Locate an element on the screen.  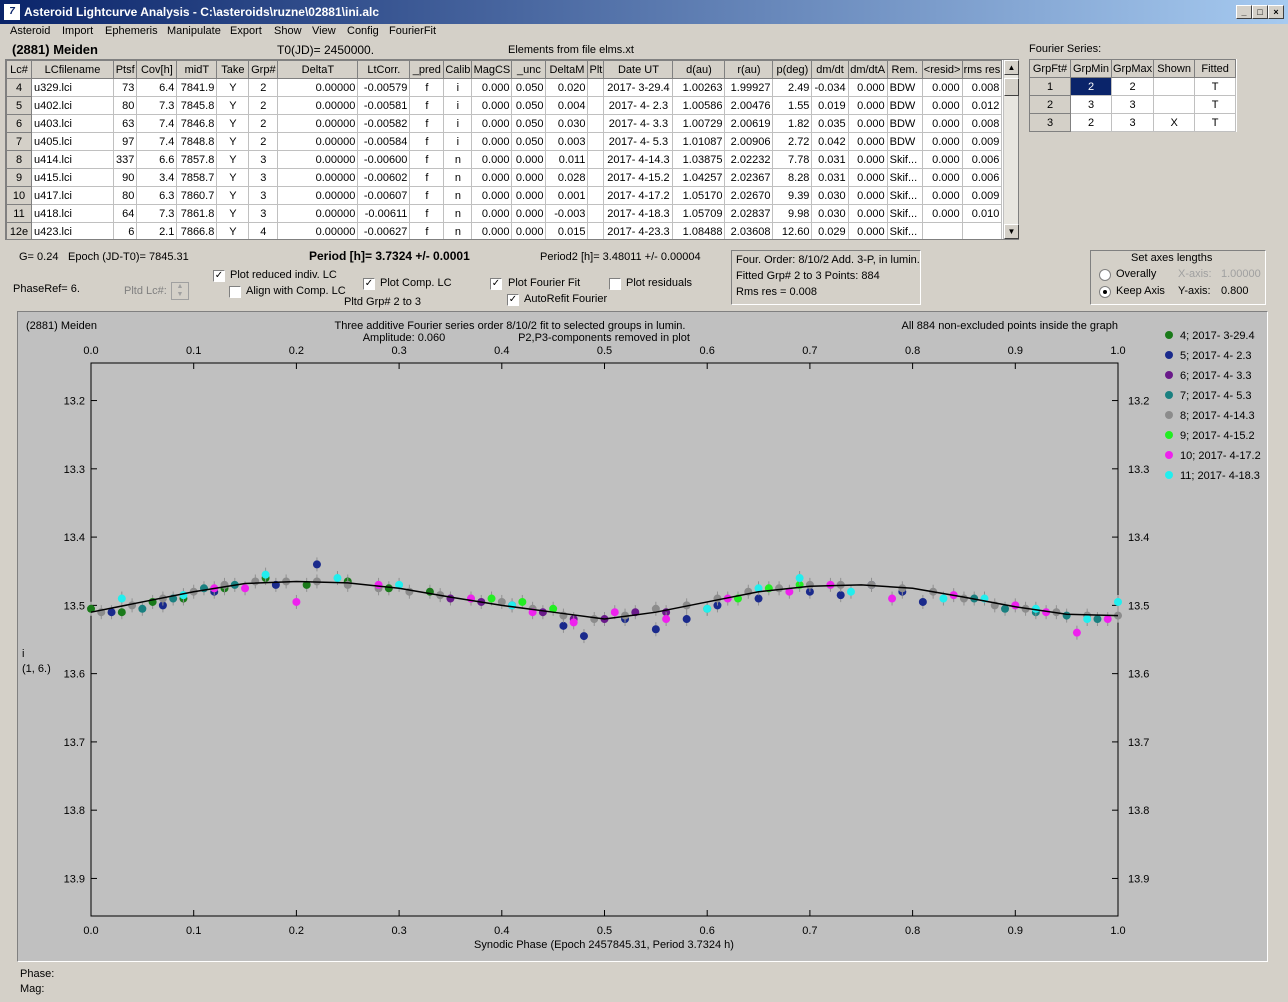
table-cell: 11 is located at coordinates (19, 213).